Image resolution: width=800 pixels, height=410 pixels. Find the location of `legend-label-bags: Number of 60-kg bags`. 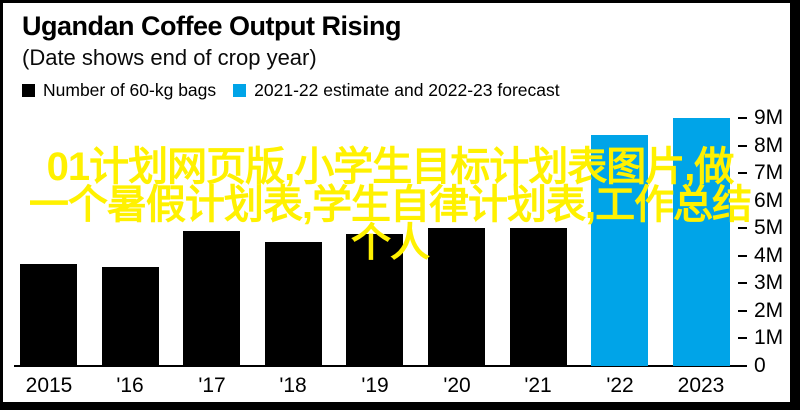

legend-label-bags: Number of 60-kg bags is located at coordinates (130, 90).